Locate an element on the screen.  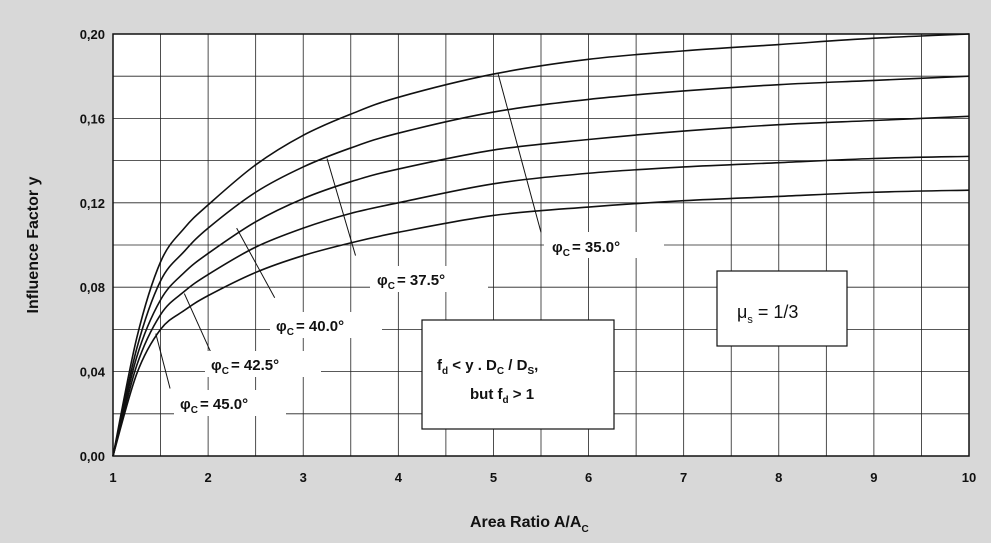
label-phi-42-5-box is located at coordinates (263, 364).